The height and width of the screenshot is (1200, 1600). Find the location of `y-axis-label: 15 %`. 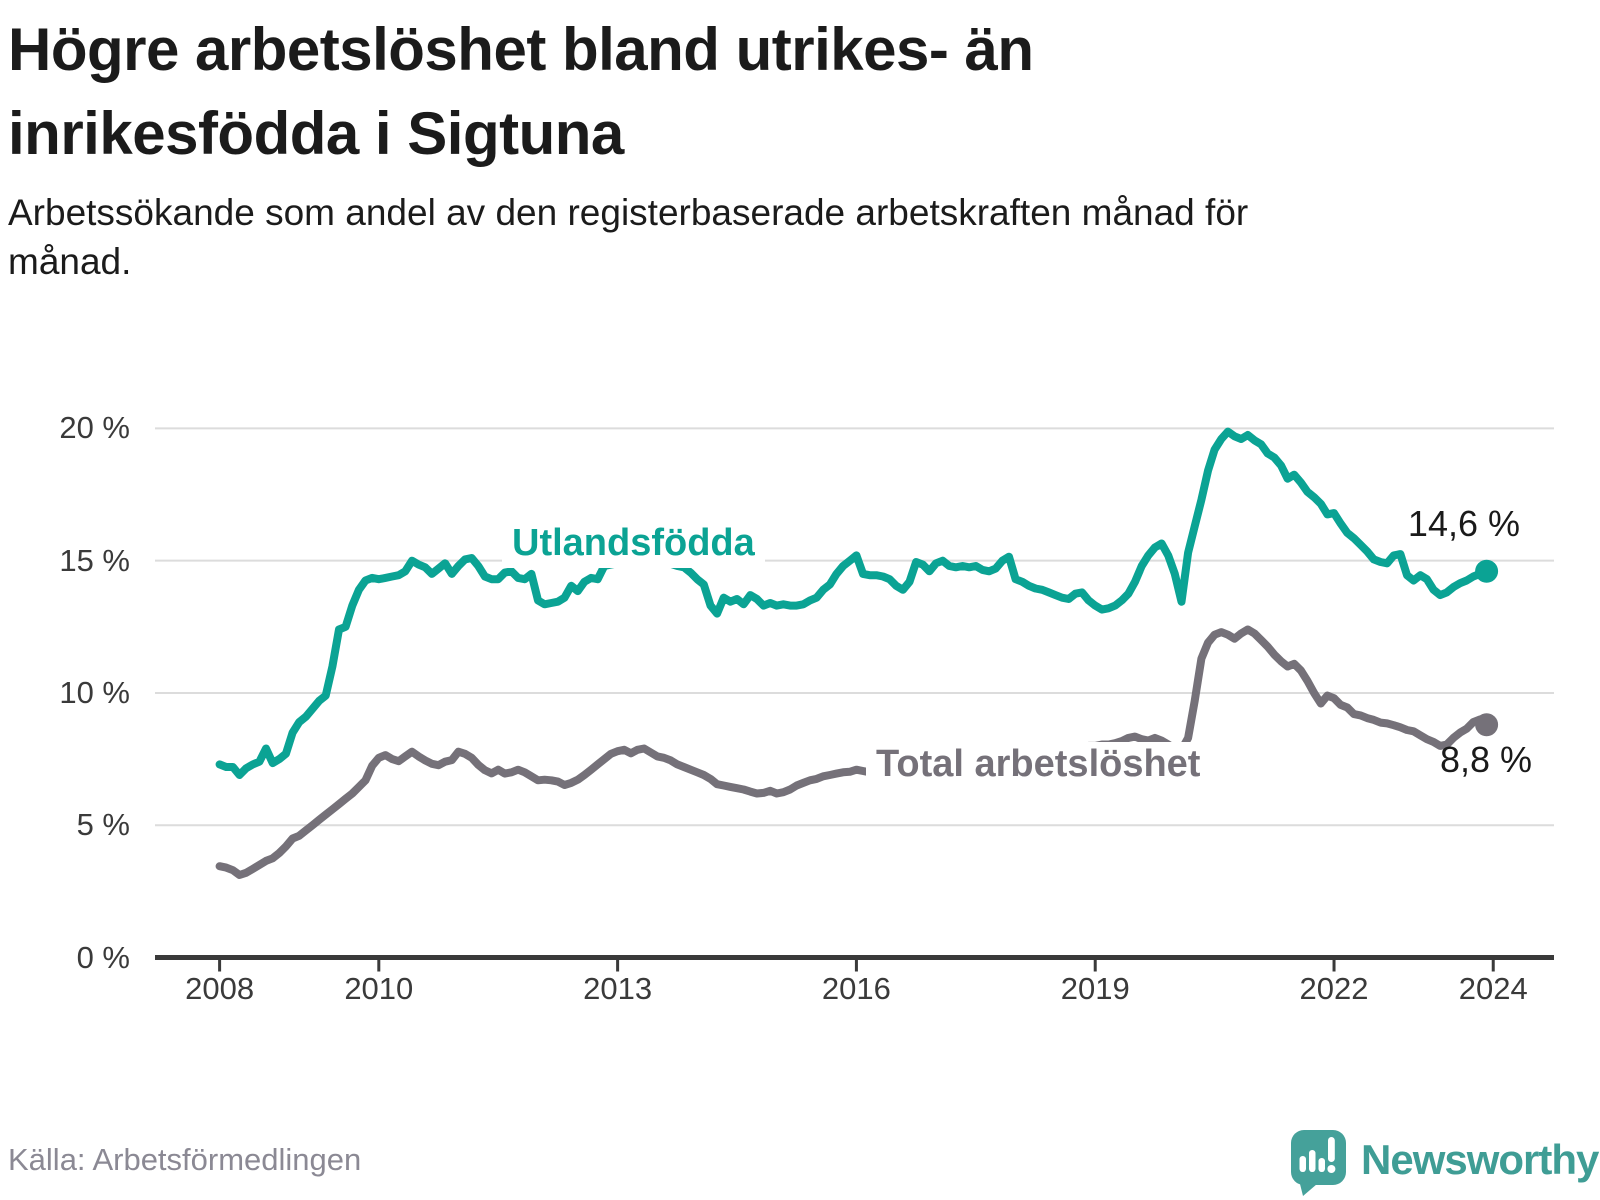

y-axis-label: 15 % is located at coordinates (94, 560).